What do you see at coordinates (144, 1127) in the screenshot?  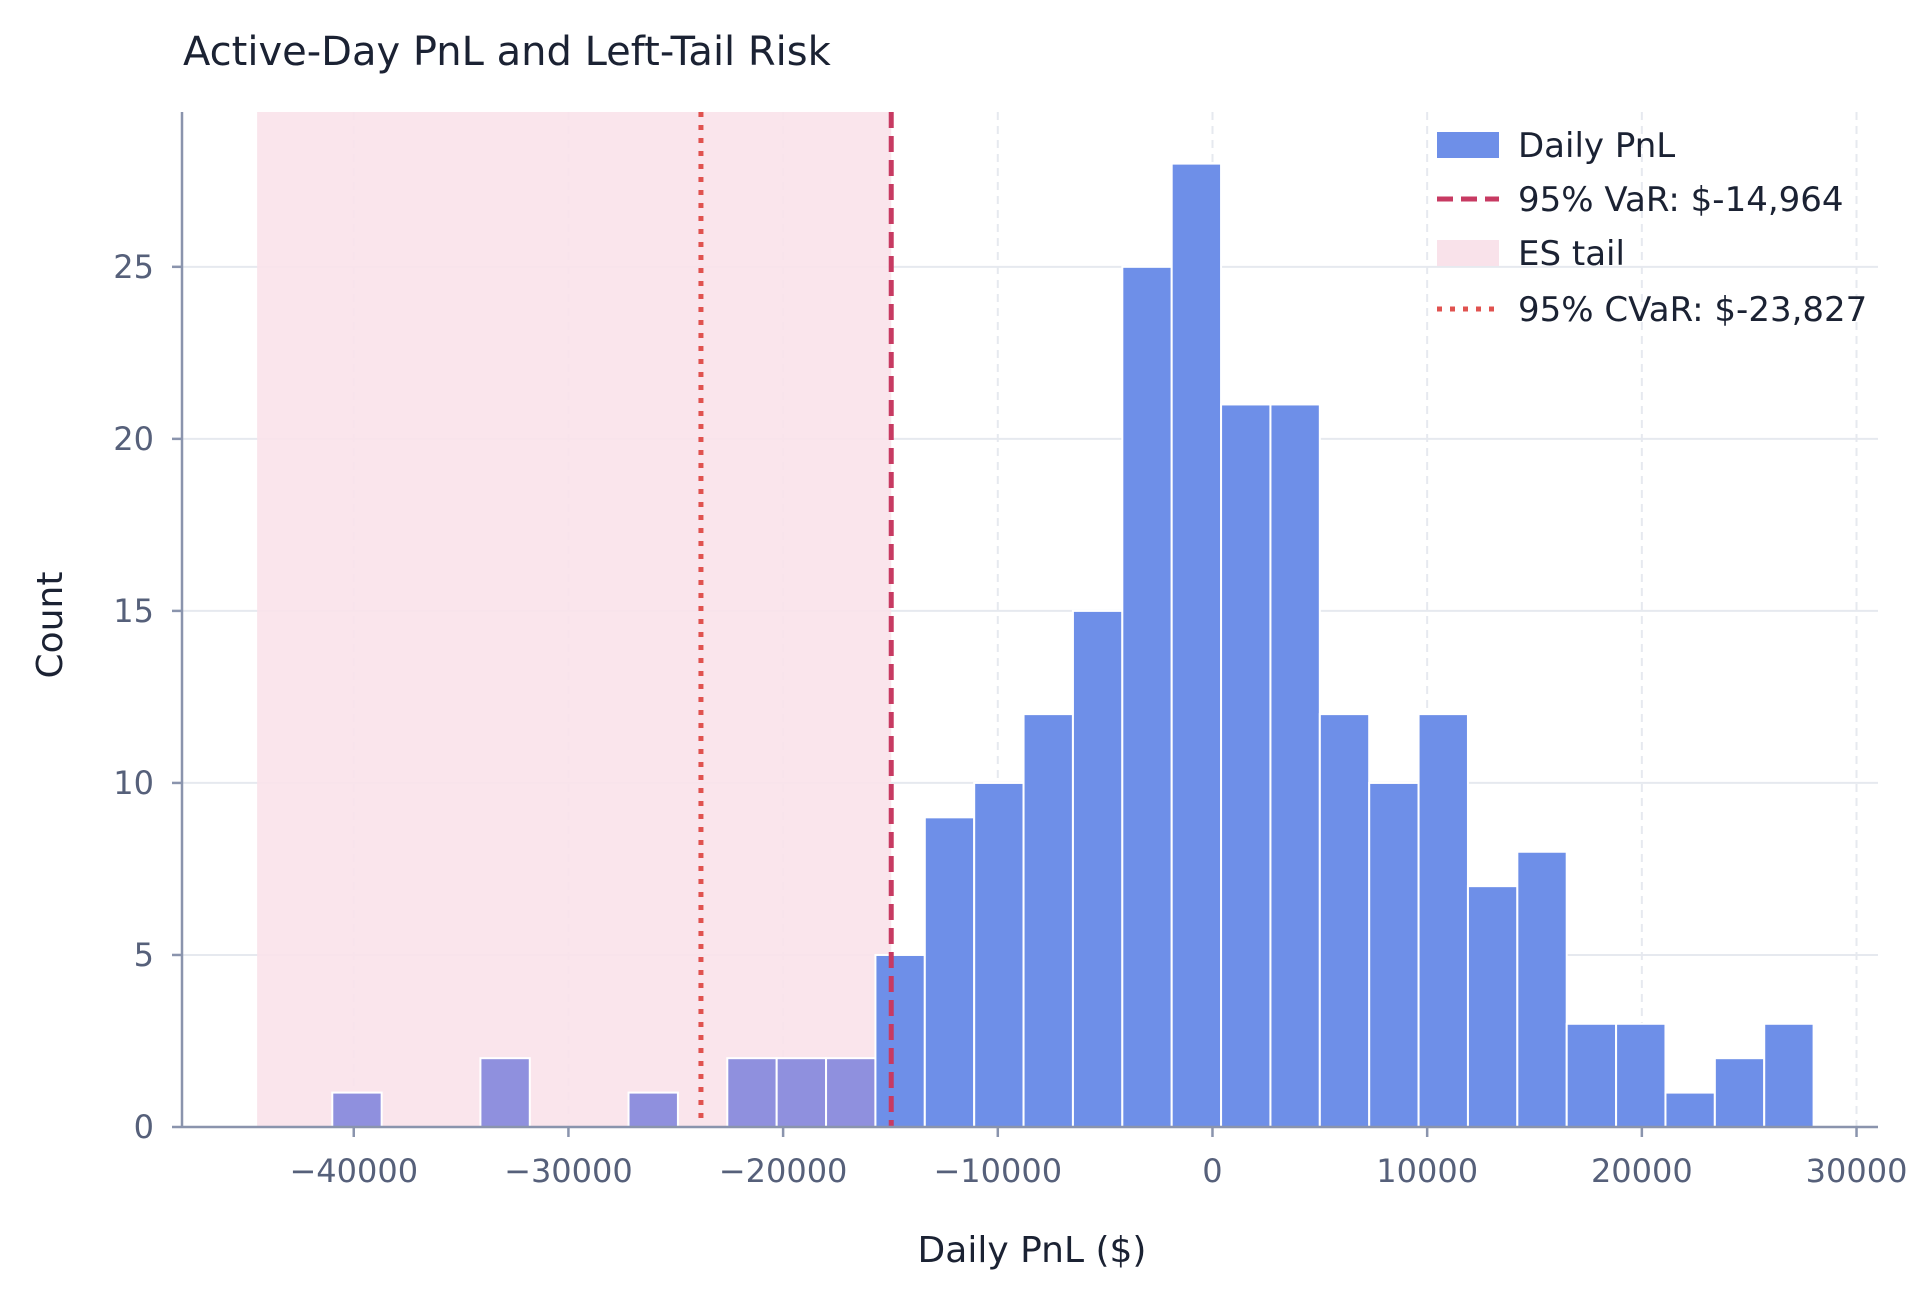 I see `y-tick-label-0: 0` at bounding box center [144, 1127].